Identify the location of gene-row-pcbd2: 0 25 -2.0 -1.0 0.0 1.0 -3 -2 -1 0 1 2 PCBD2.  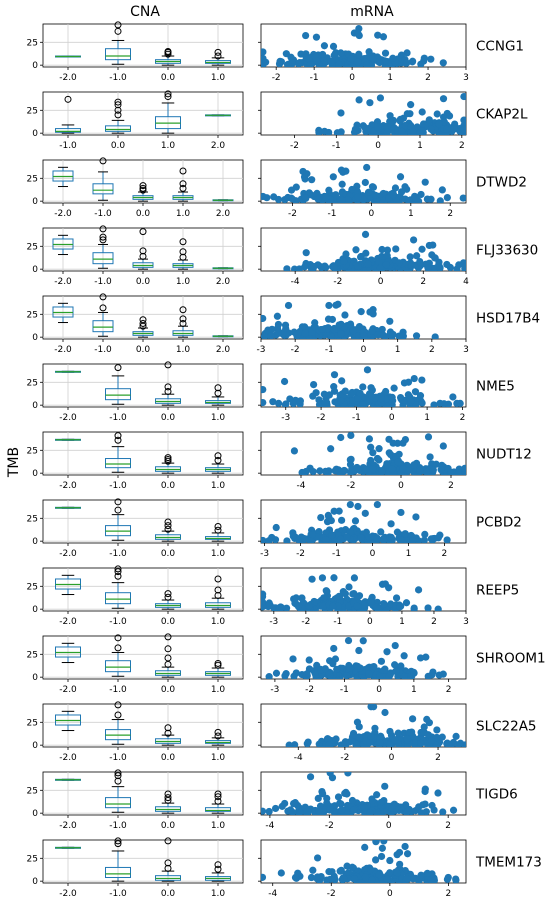
(274, 528).